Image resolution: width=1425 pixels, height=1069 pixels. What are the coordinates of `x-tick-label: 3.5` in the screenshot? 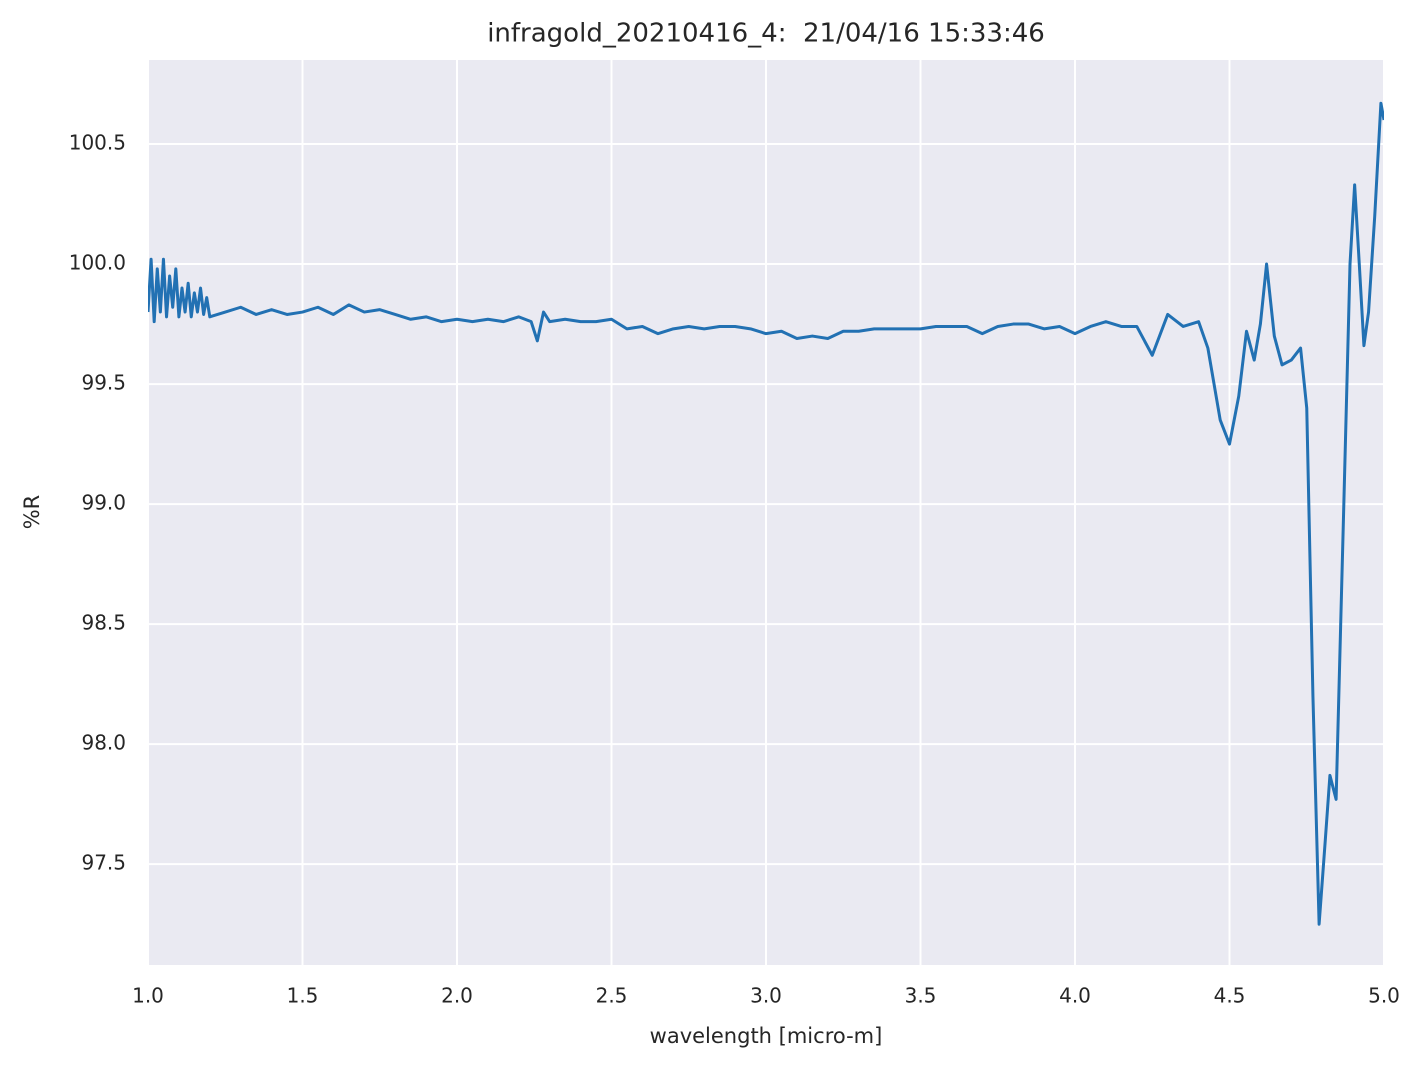 It's located at (921, 996).